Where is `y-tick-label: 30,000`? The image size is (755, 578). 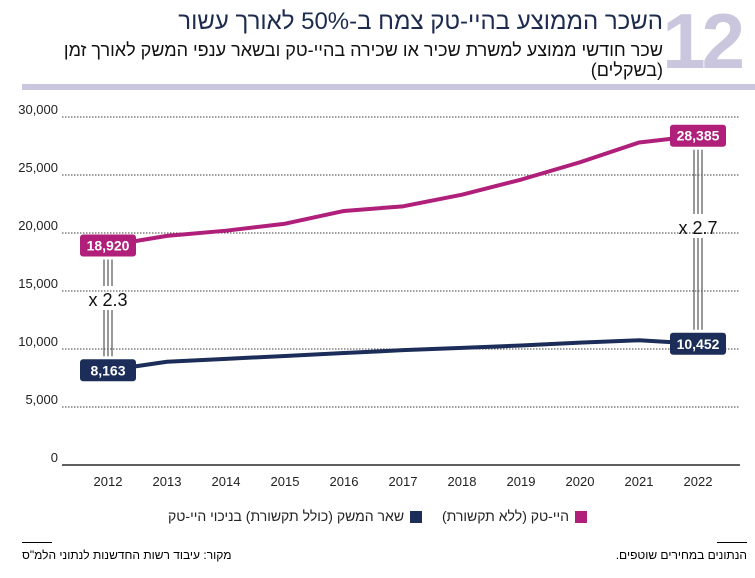
y-tick-label: 30,000 is located at coordinates (38, 109).